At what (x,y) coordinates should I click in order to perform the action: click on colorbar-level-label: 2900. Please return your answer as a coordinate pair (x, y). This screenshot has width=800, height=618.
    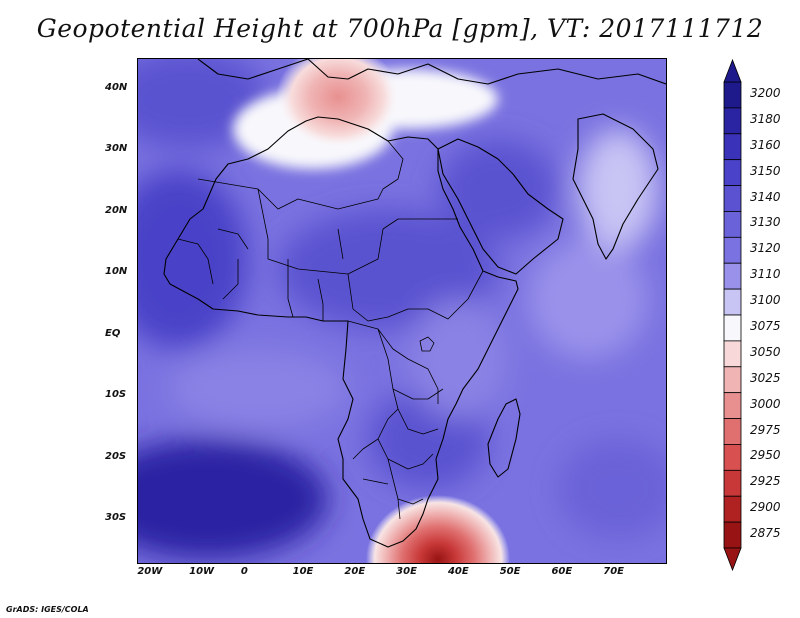
    Looking at the image, I should click on (765, 507).